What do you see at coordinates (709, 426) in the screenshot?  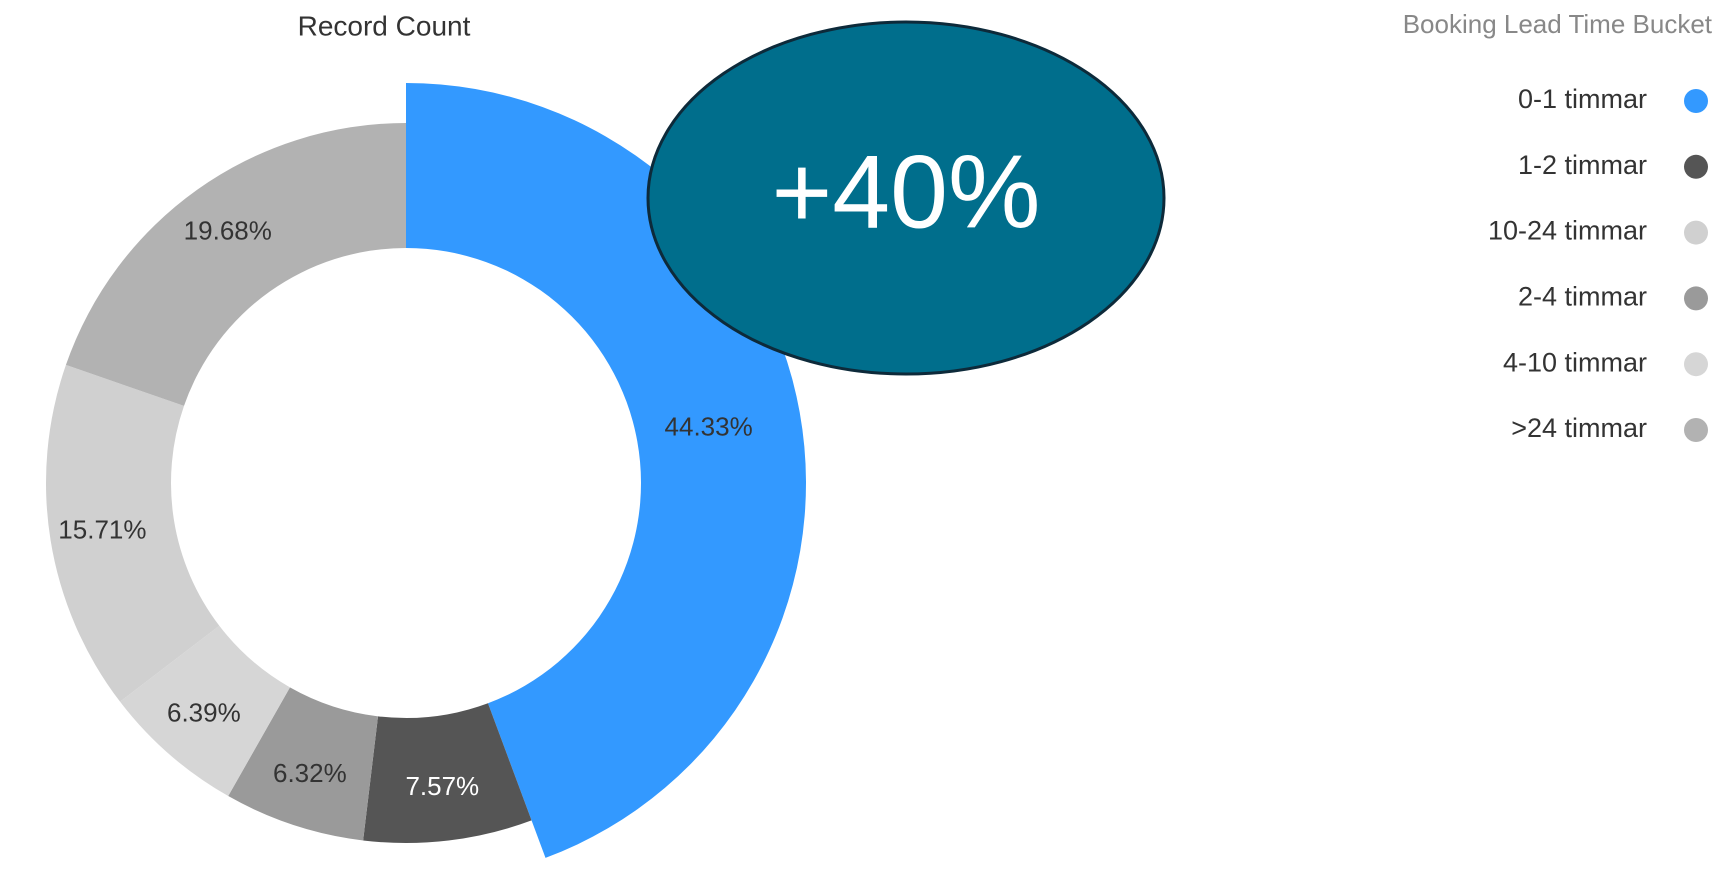 I see `data-label: 44.33%` at bounding box center [709, 426].